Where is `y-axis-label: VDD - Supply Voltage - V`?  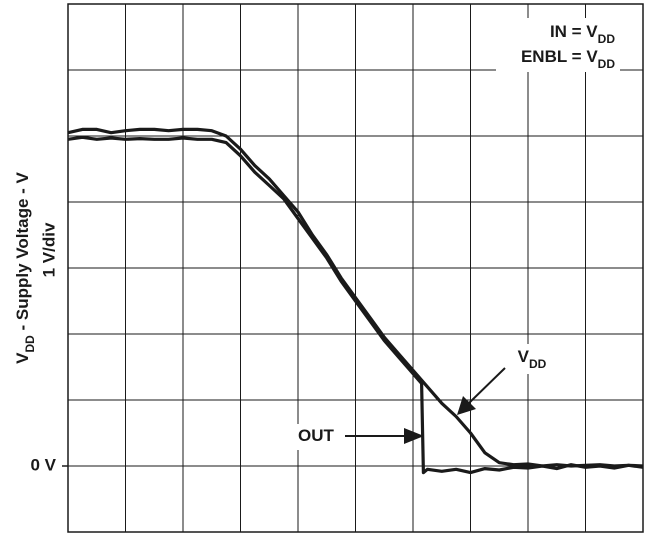
y-axis-label: VDD - Supply Voltage - V is located at coordinates (25, 267).